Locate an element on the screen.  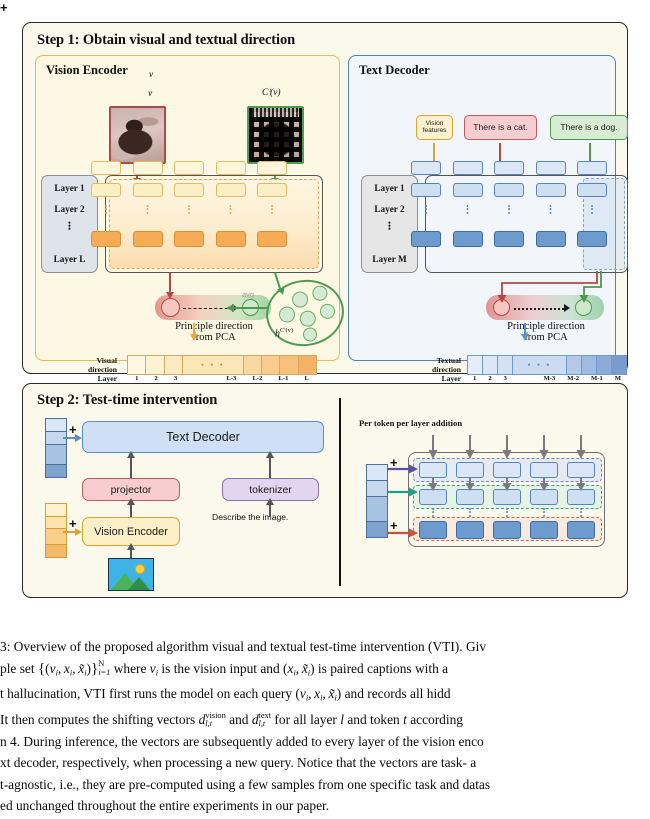
original-image-thumbnail is located at coordinates (137, 135).